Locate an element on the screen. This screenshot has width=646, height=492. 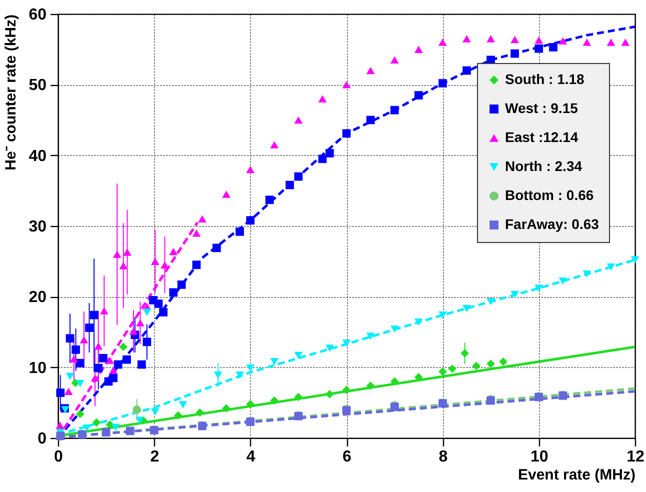
legend-label: North : 2.34 is located at coordinates (543, 166).